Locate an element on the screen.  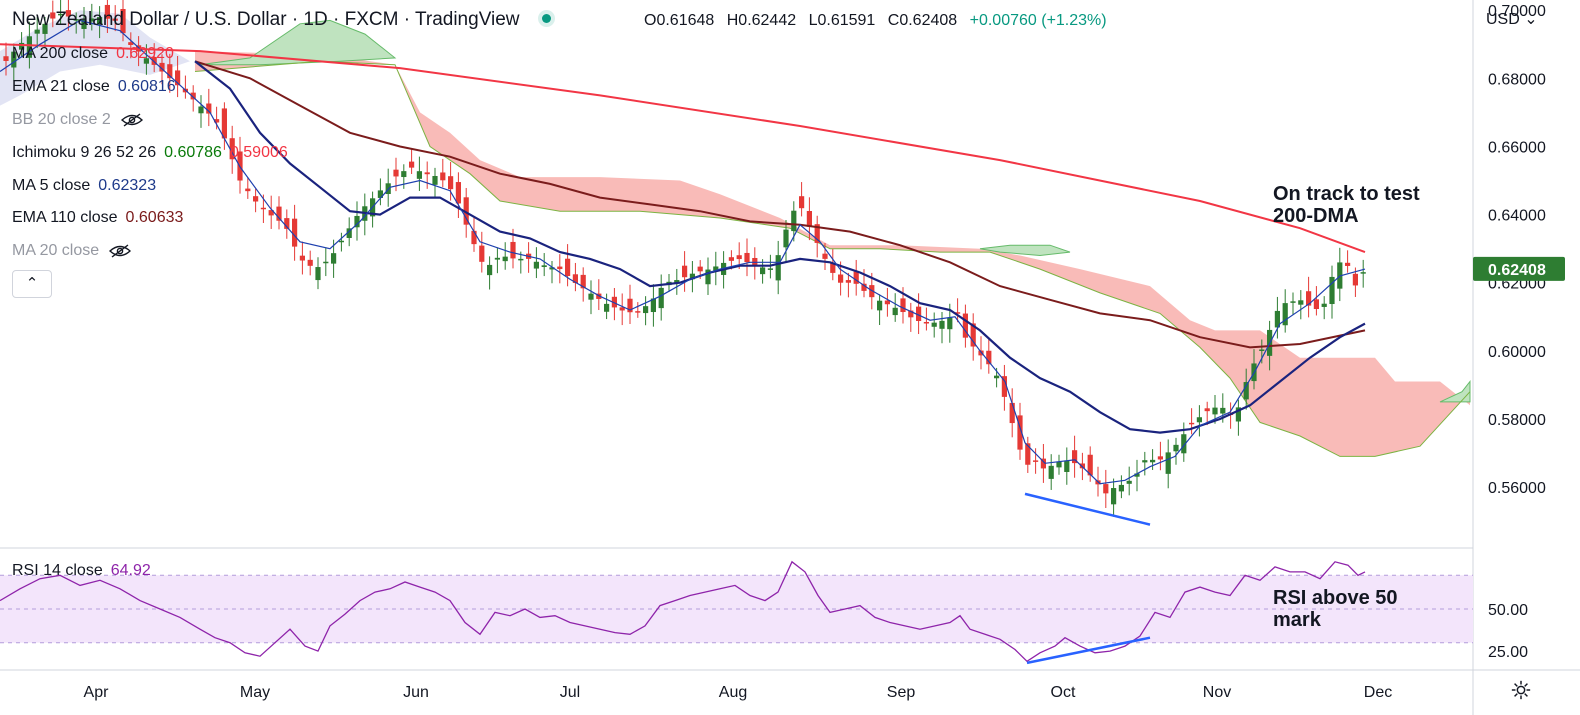
rsi-tick-label: 25.00 is located at coordinates (1508, 652).